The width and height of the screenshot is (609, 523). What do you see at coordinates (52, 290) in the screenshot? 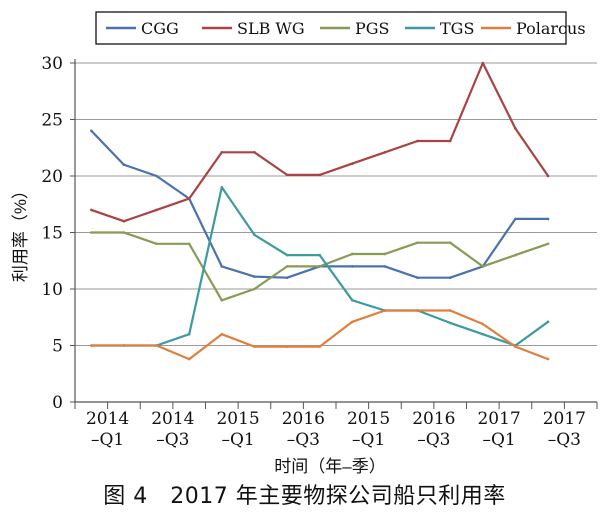
I see `y-tick-label: 10` at bounding box center [52, 290].